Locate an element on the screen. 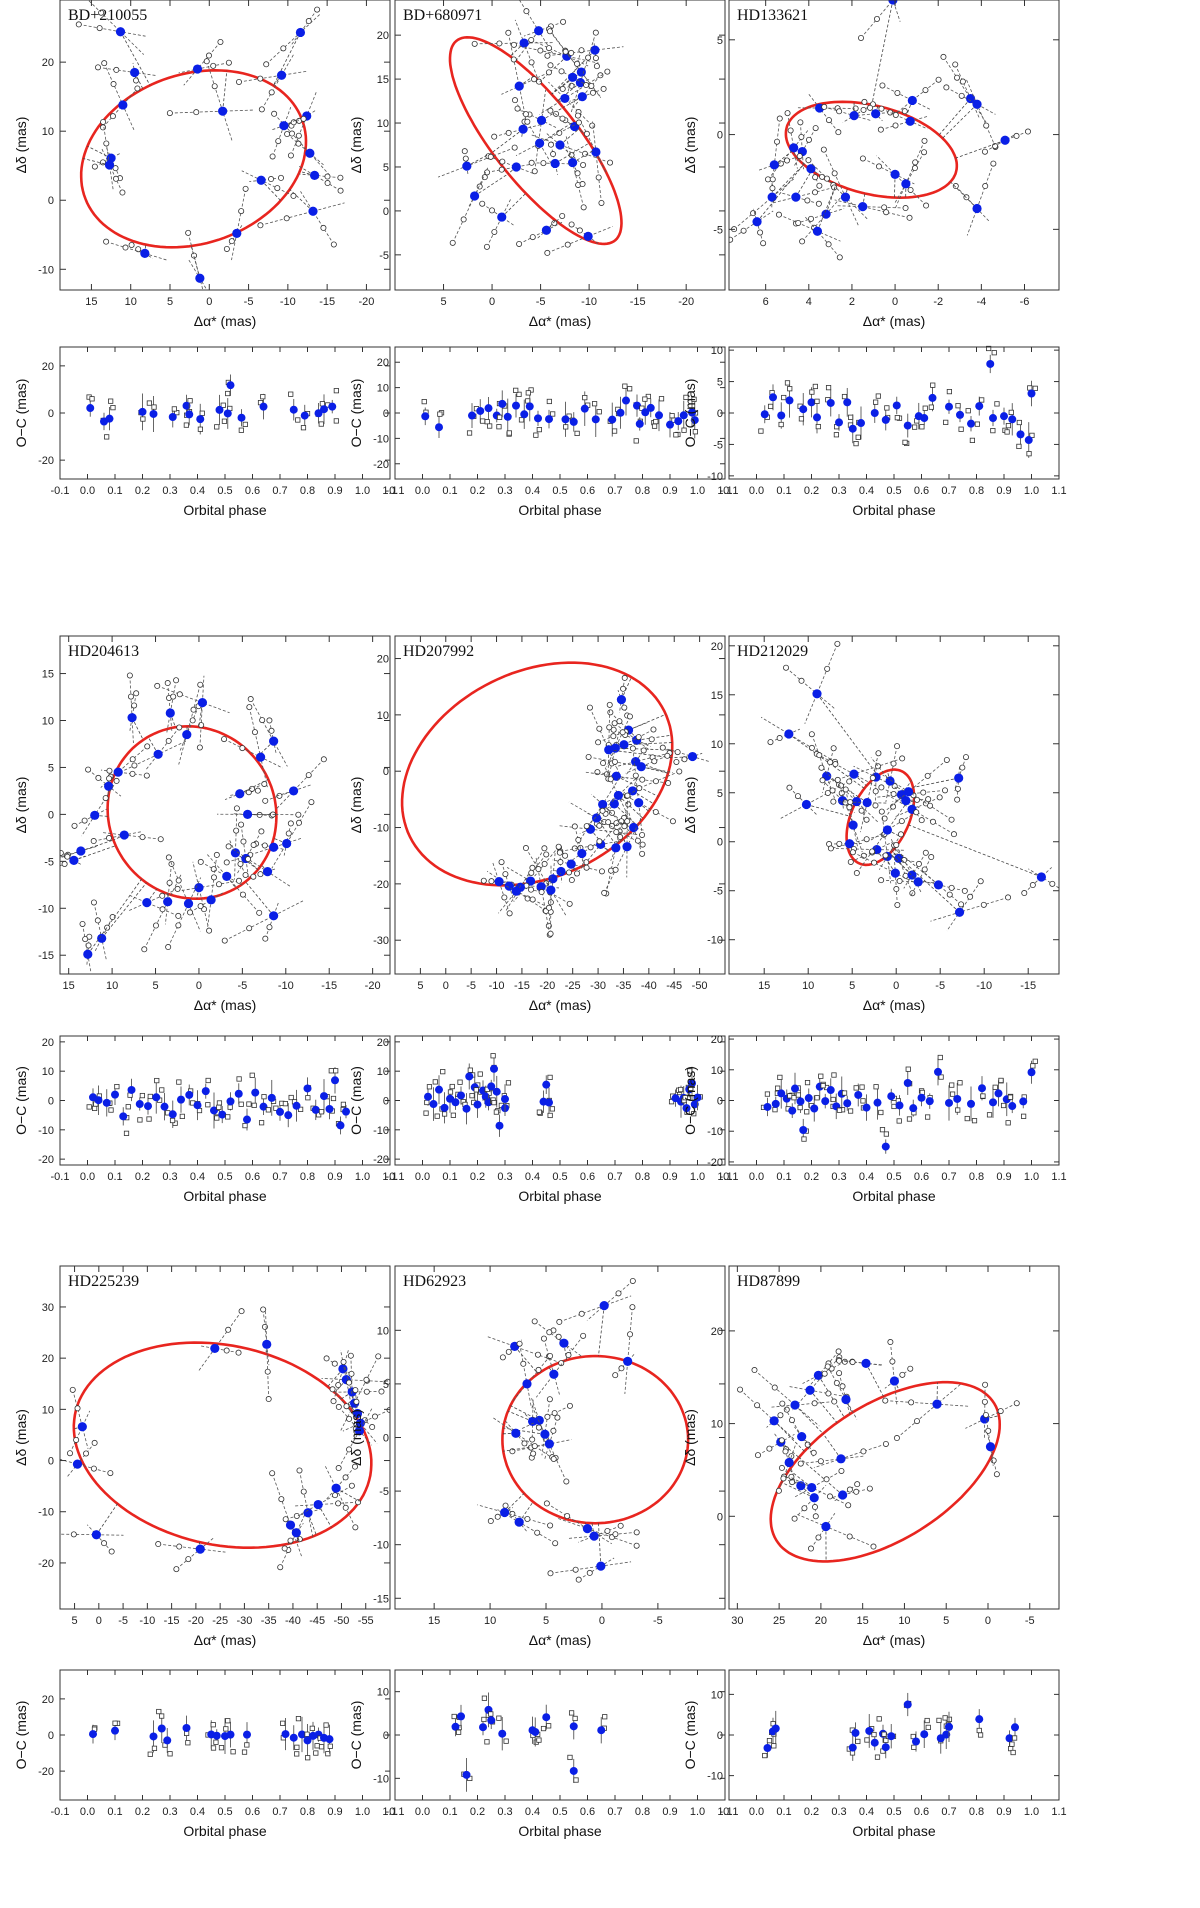 The height and width of the screenshot is (1908, 1200). oc-tick-label: 0 is located at coordinates (720, 1102).